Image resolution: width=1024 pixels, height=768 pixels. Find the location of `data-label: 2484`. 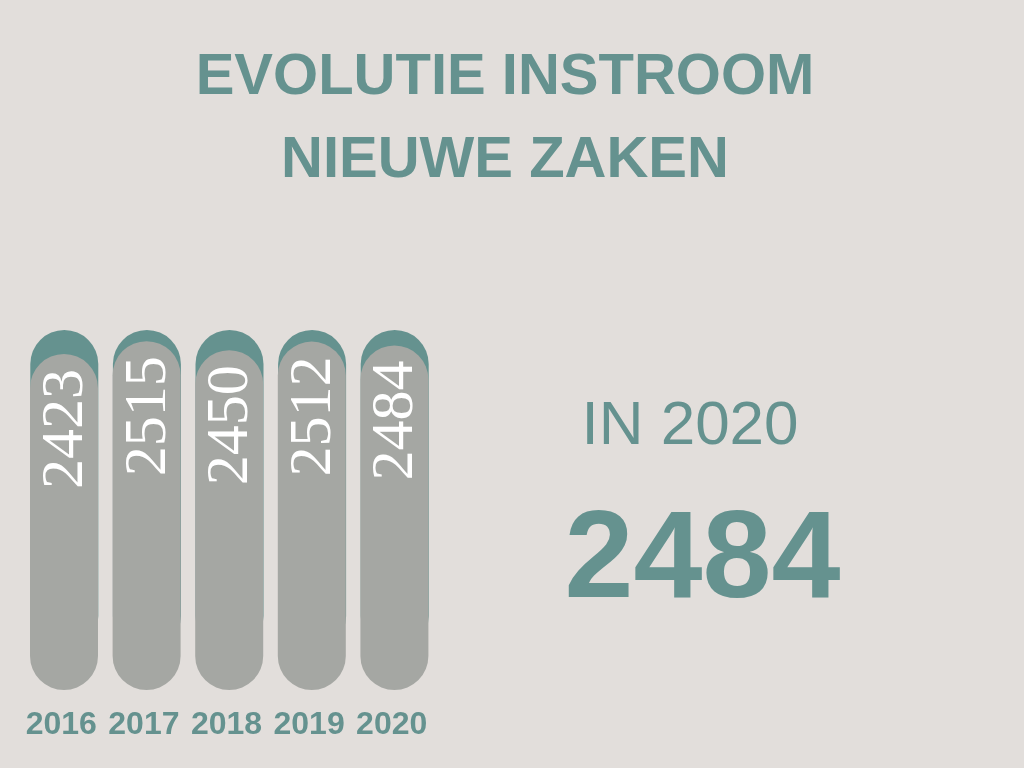

data-label: 2484 is located at coordinates (392, 420).